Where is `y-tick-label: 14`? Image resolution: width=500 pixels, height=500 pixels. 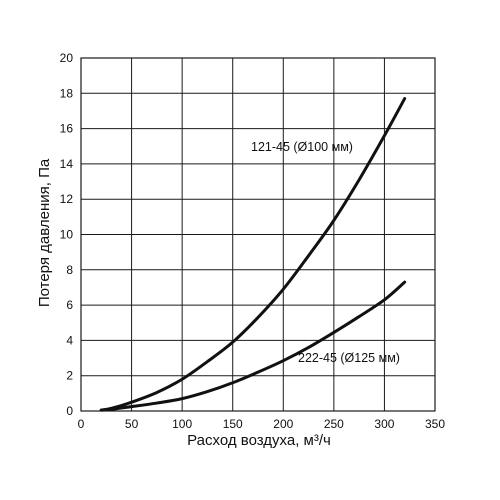
y-tick-label: 14 is located at coordinates (67, 164).